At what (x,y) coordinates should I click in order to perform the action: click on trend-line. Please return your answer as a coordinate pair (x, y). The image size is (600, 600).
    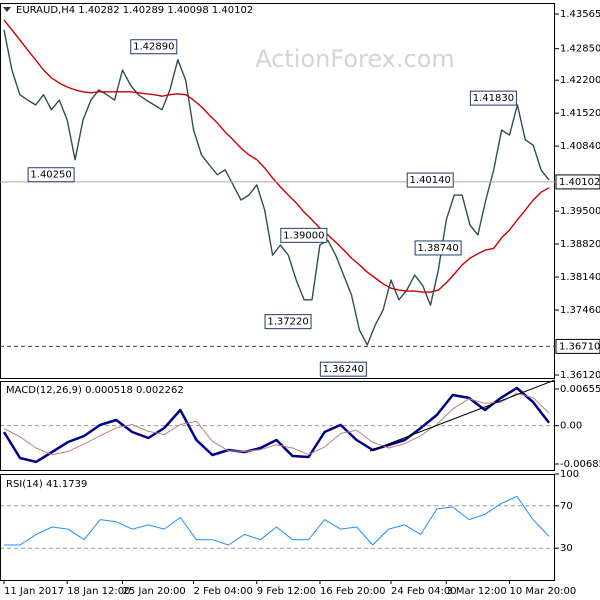
    Looking at the image, I should click on (462, 415).